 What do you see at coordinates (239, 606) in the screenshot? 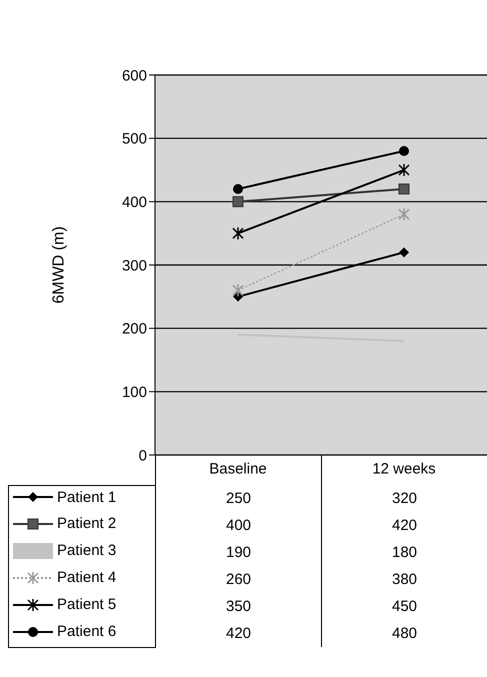
I see `data-label: 350` at bounding box center [239, 606].